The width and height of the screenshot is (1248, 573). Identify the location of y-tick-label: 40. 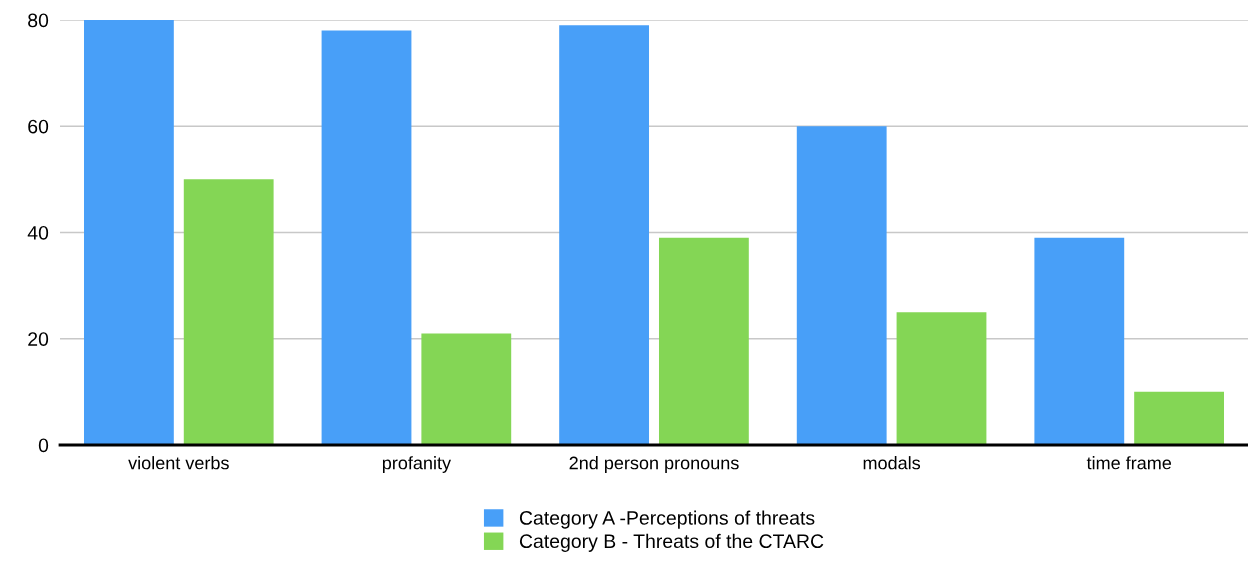
(38, 232).